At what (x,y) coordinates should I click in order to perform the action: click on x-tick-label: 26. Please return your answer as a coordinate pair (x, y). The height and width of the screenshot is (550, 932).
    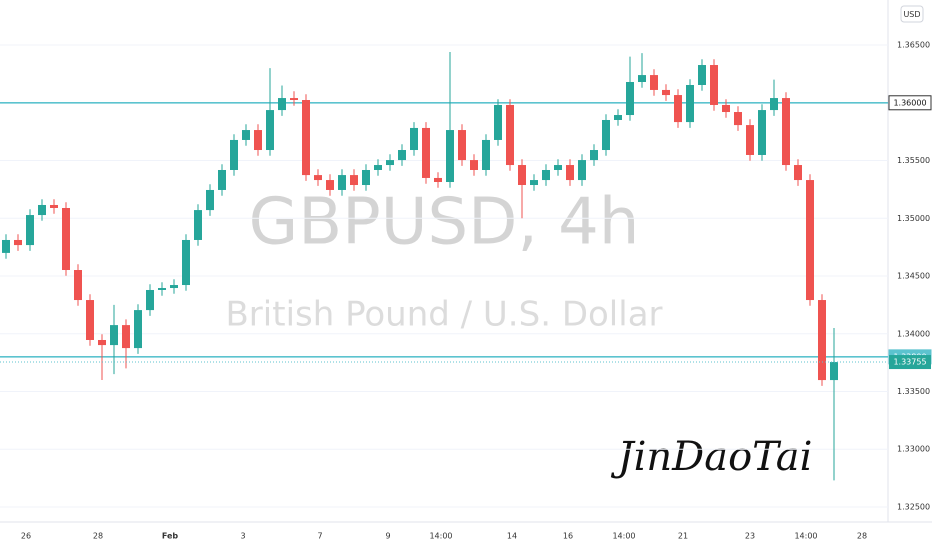
    Looking at the image, I should click on (26, 536).